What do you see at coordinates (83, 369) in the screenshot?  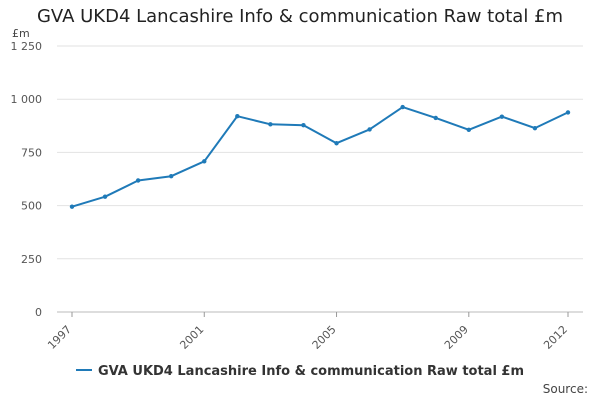 I see `legend-line-swatch` at bounding box center [83, 369].